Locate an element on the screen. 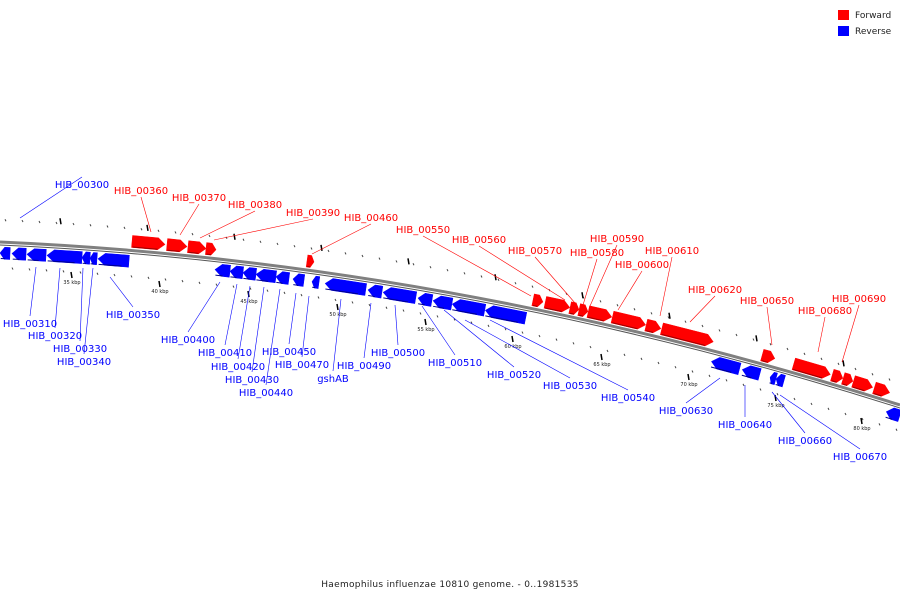 This screenshot has height=600, width=900. legend-label: Forward is located at coordinates (873, 16).